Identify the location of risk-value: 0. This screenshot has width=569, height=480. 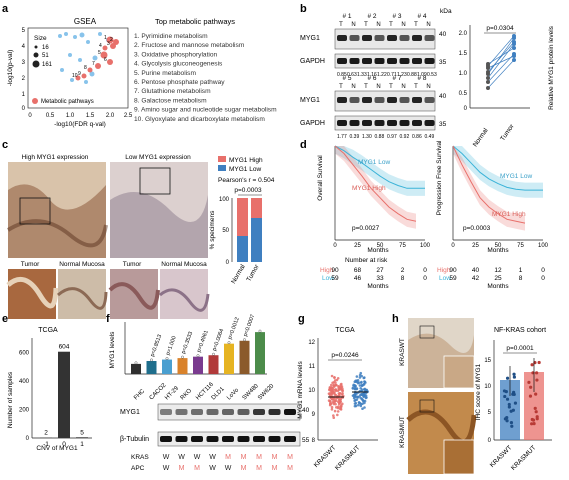
(425, 278).